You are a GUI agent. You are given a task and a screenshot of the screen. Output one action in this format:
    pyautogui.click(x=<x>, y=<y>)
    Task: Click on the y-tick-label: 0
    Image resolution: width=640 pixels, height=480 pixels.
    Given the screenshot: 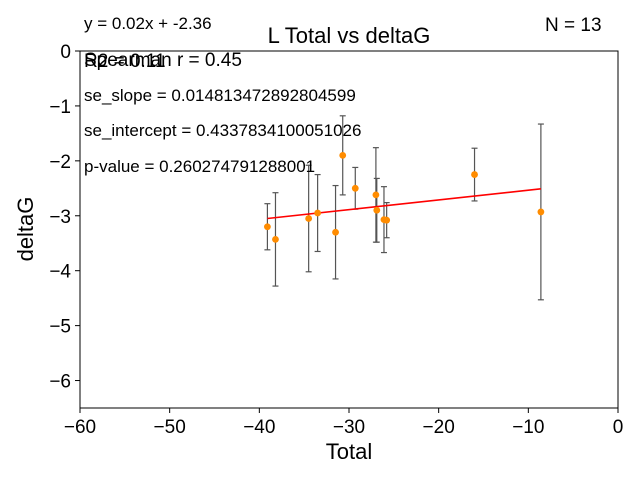 What is the action you would take?
    pyautogui.click(x=65, y=52)
    